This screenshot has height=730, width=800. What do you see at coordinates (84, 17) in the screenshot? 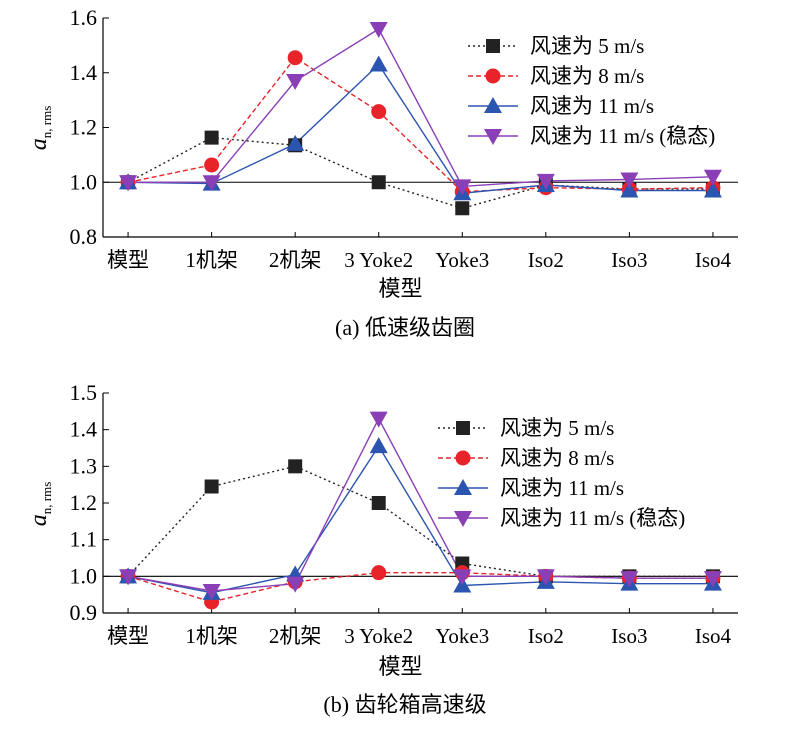
I see `y-tick-label: 1.6` at bounding box center [84, 17].